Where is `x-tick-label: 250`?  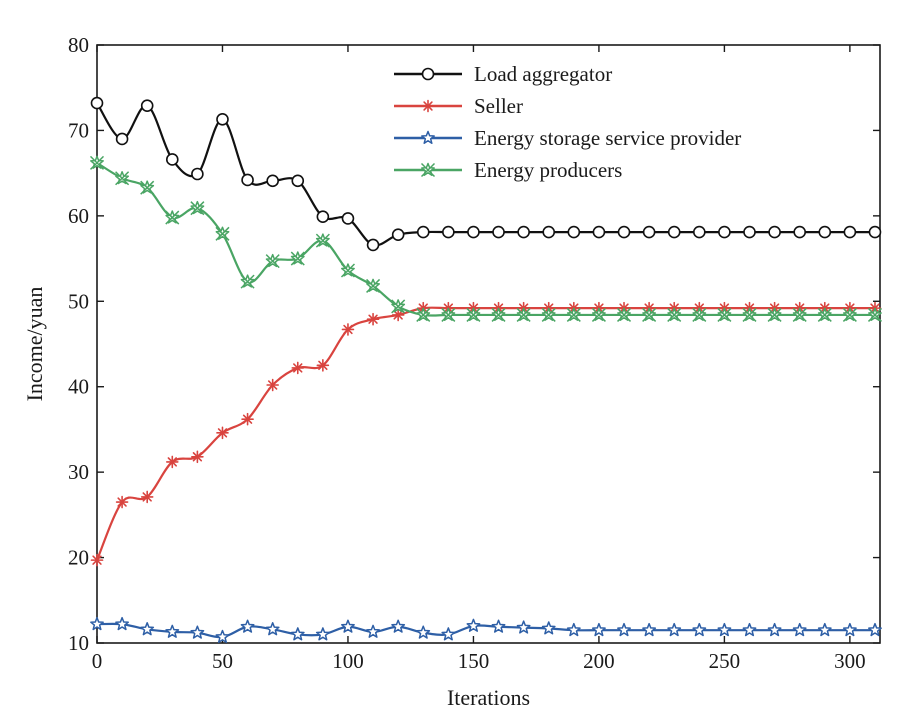 x-tick-label: 250 is located at coordinates (725, 661).